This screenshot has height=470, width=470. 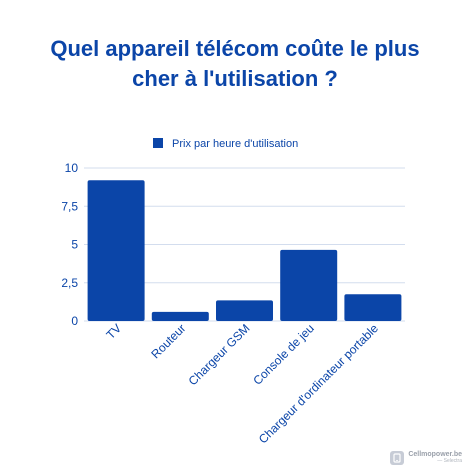 I want to click on y-tick-label: 7,5, so click(x=69, y=206).